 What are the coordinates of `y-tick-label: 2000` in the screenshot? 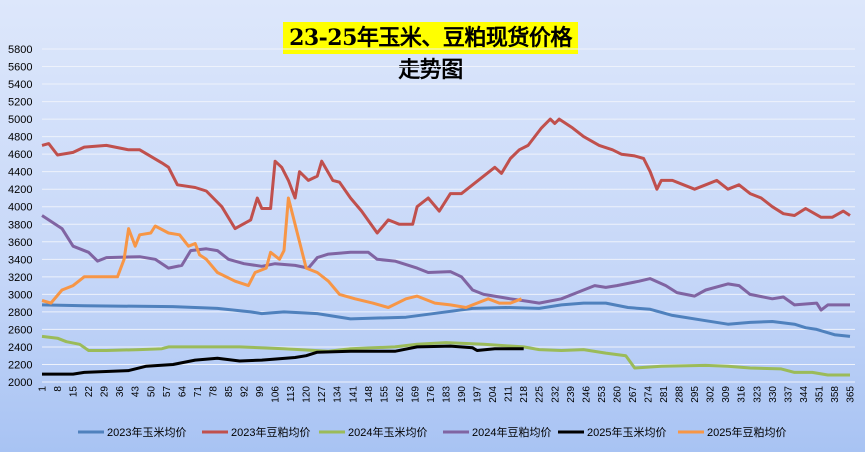 It's located at (20, 383).